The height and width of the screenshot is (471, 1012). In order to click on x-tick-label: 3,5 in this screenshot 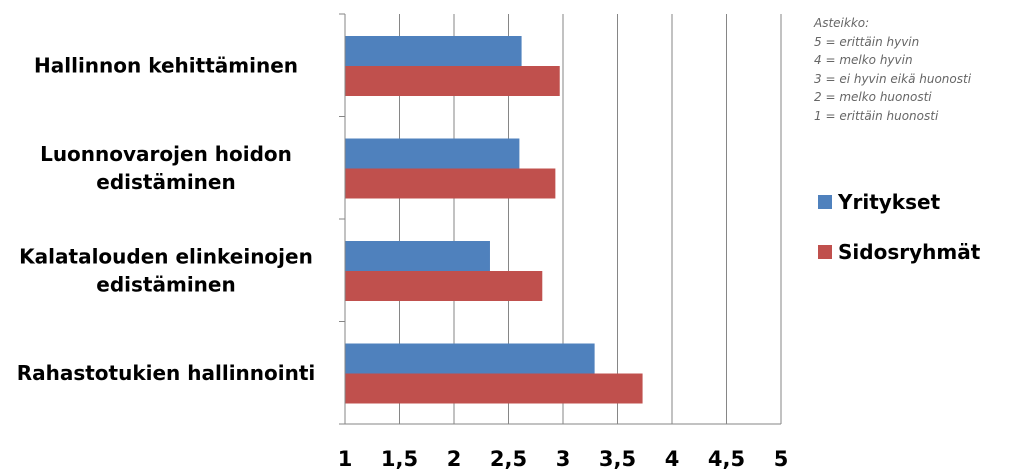, I will do `click(617, 459)`.